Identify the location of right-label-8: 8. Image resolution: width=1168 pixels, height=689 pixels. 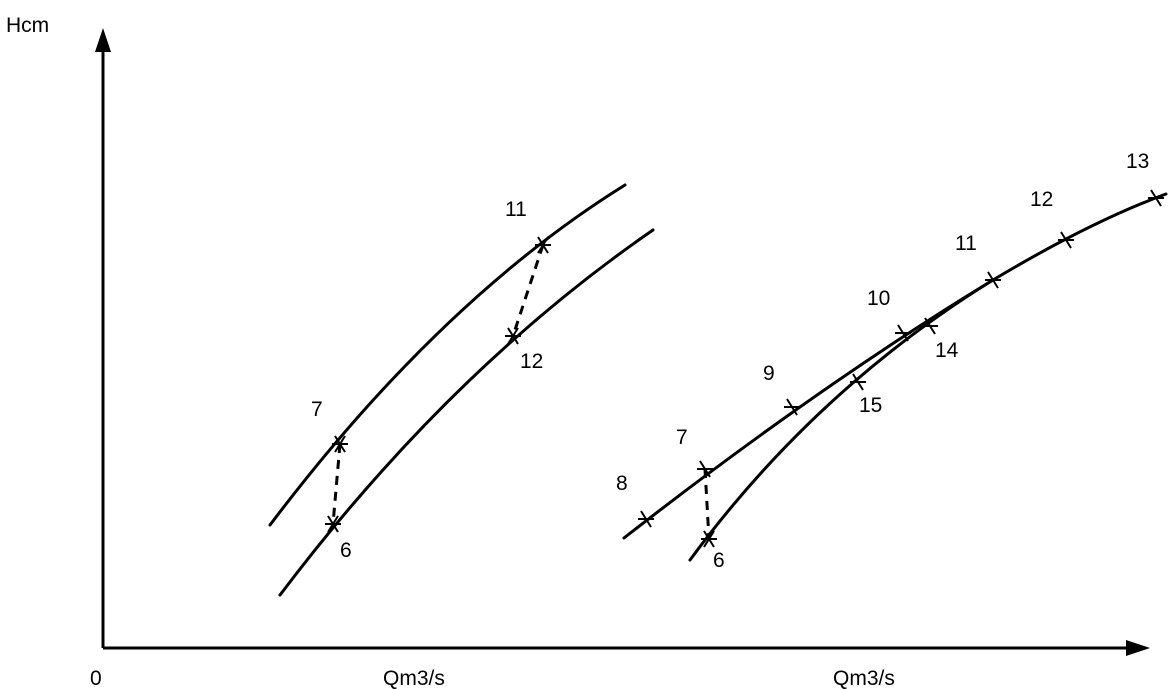
(622, 483).